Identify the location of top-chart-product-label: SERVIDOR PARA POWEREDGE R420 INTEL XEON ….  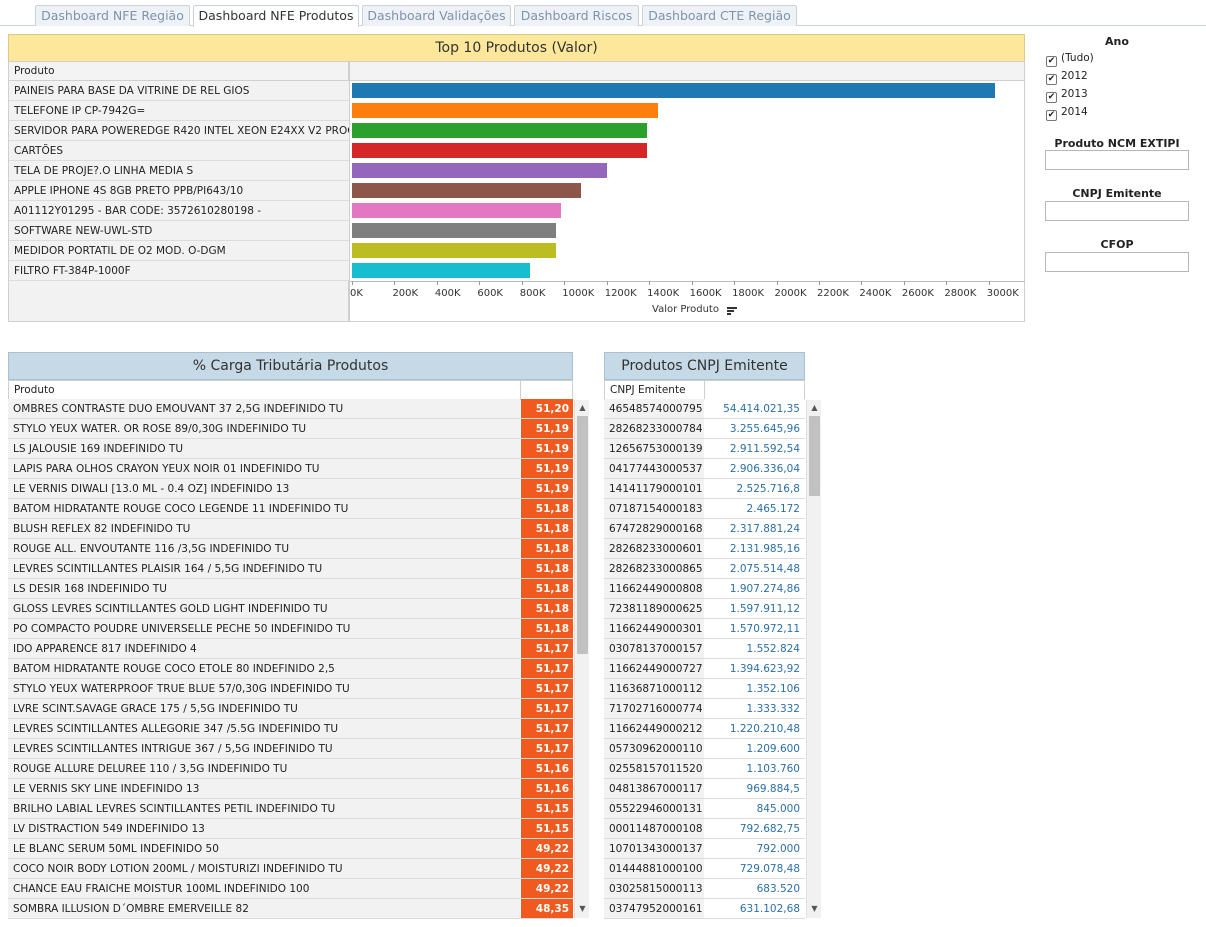
(179, 131).